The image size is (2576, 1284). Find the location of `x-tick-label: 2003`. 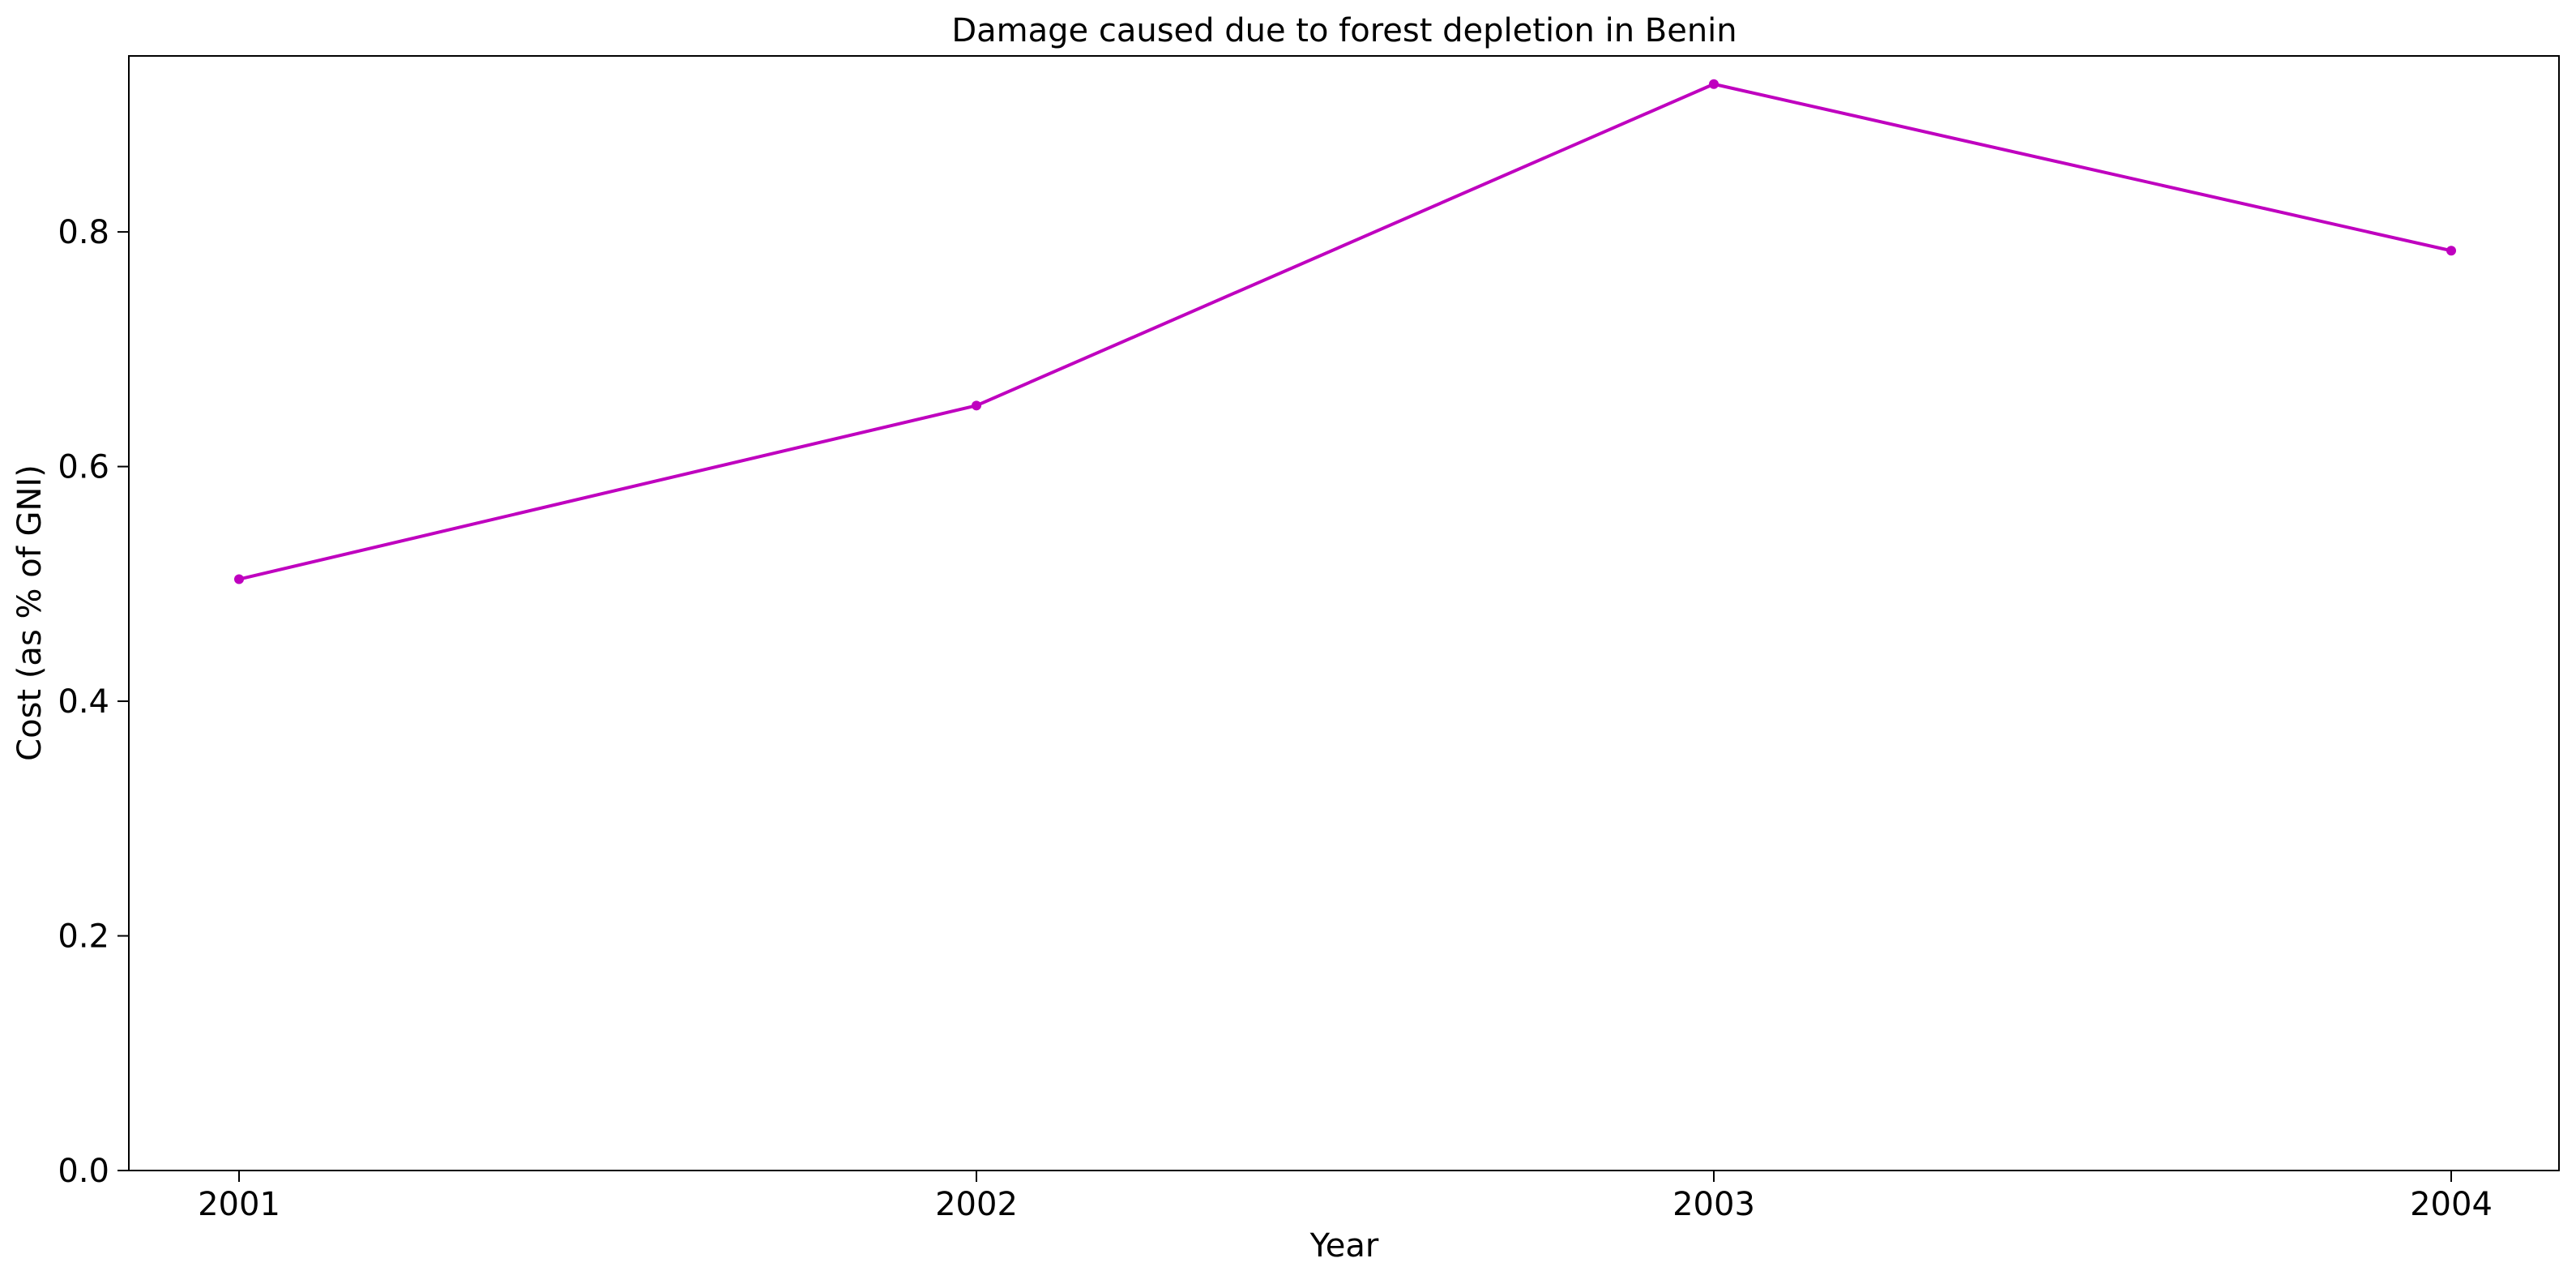

x-tick-label: 2003 is located at coordinates (1713, 1204).